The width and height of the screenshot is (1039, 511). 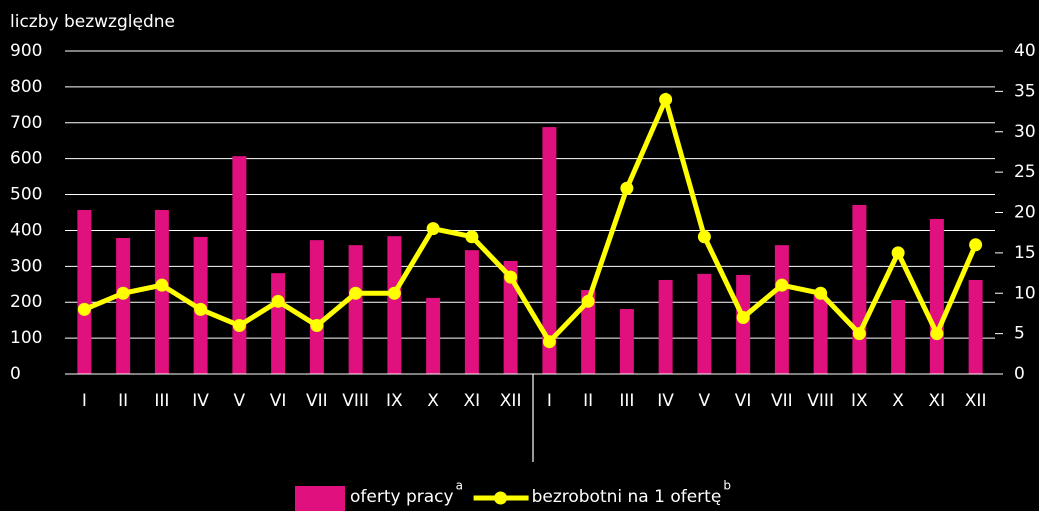 What do you see at coordinates (1019, 334) in the screenshot?
I see `y2-tick-label: 5` at bounding box center [1019, 334].